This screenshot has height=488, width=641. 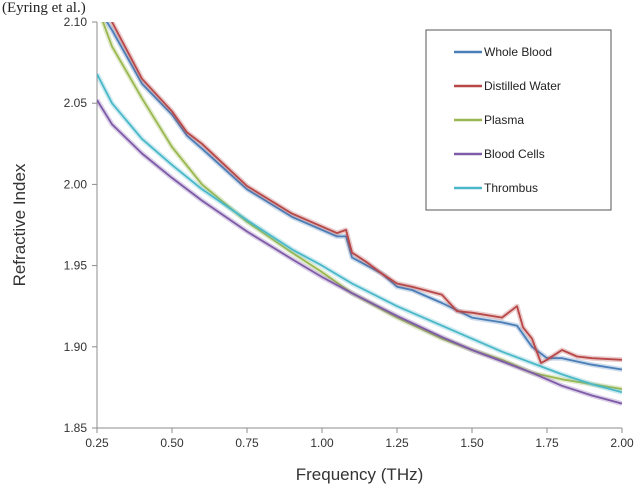 What do you see at coordinates (76, 347) in the screenshot?
I see `y-tick-label: 1.90` at bounding box center [76, 347].